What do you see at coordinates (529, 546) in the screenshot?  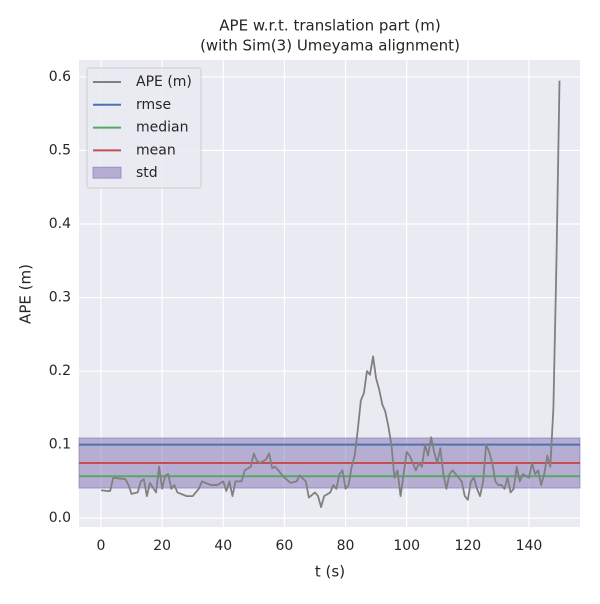 I see `x-tick-label: 140` at bounding box center [529, 546].